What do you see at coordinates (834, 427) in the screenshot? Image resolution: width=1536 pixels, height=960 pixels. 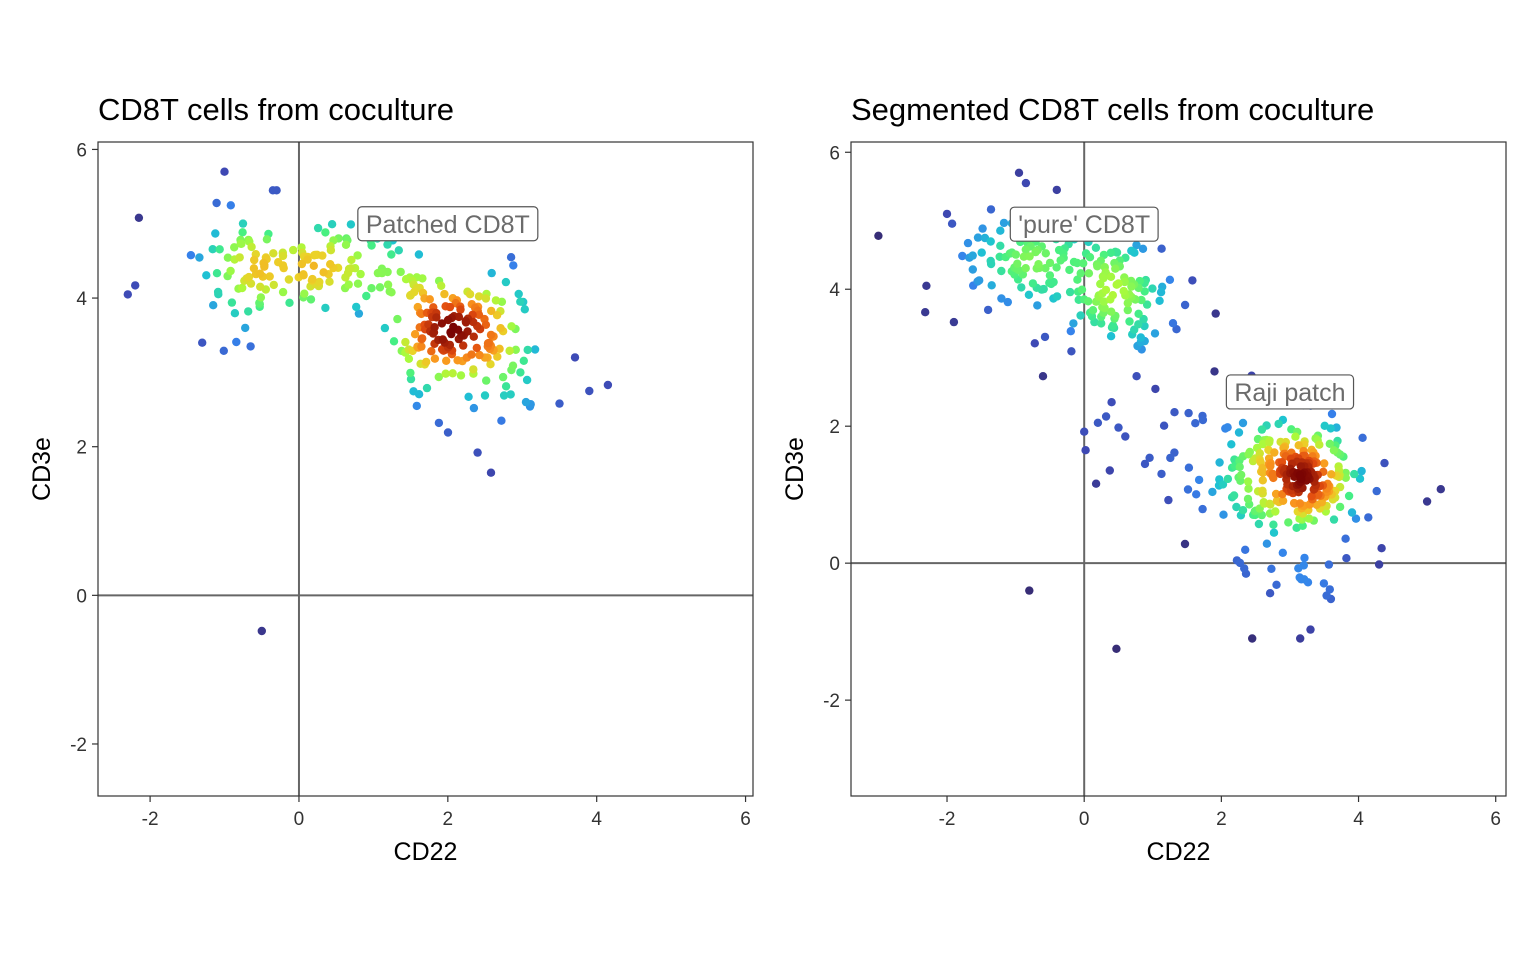 I see `y-tick-label: 2` at bounding box center [834, 427].